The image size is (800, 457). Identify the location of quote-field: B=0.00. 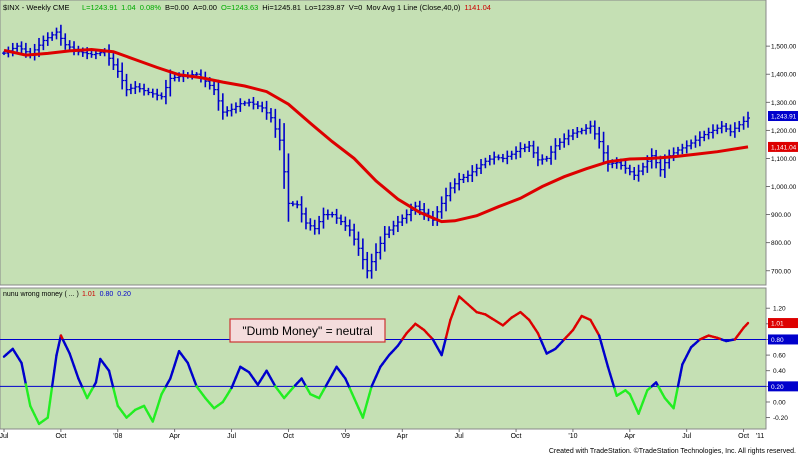
(177, 7).